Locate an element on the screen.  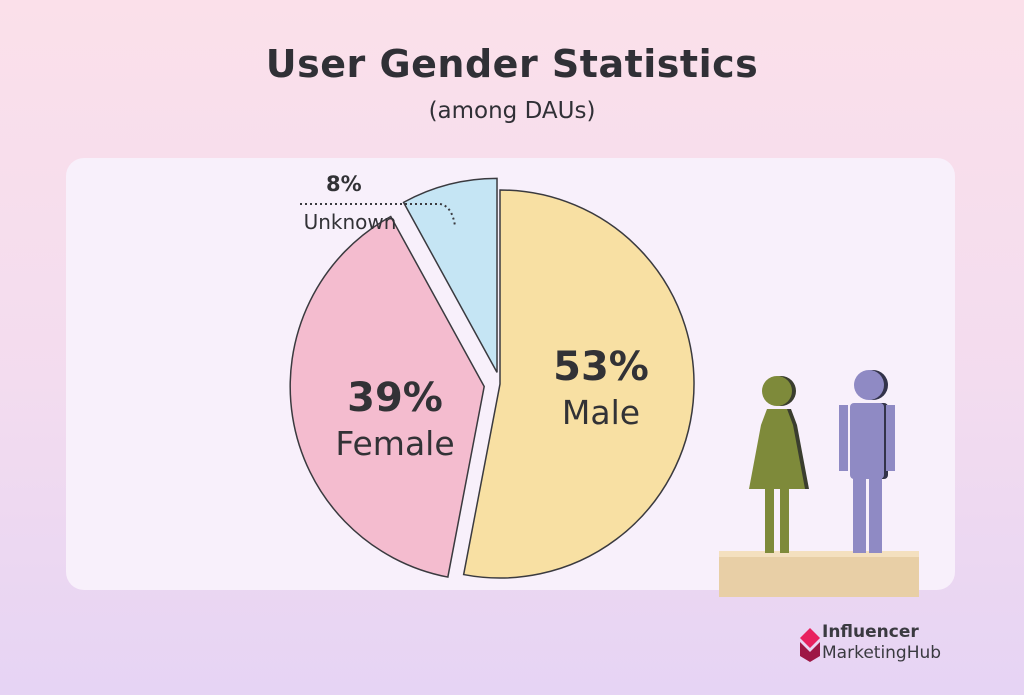
unknown-leader-line is located at coordinates (378, 215).